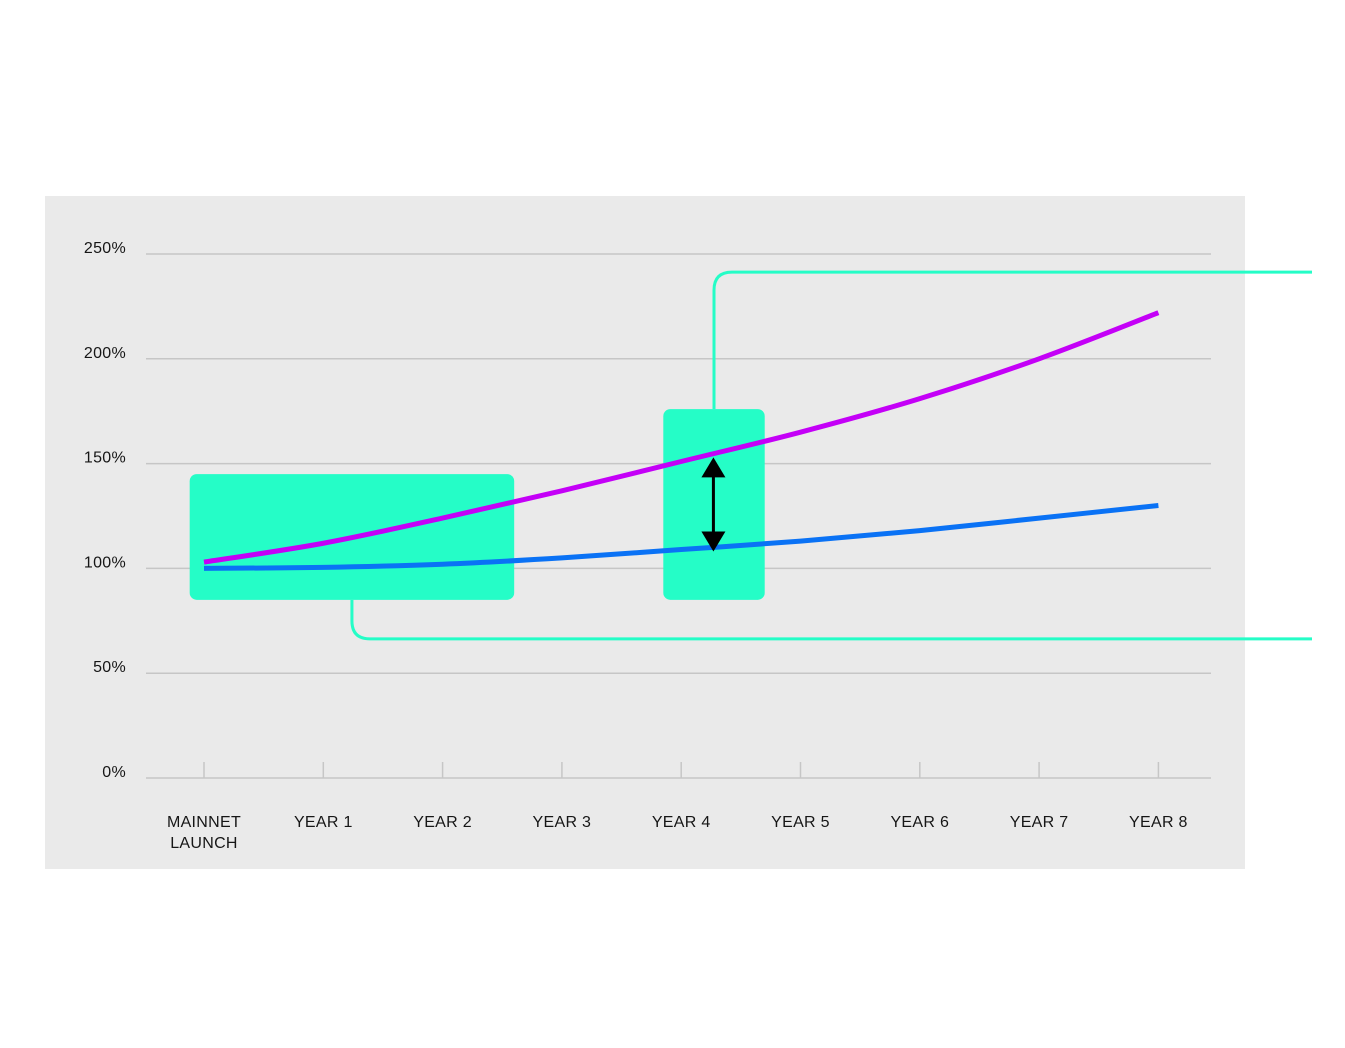 The image size is (1345, 1048). I want to click on x-tick-label-line: YEAR 4, so click(681, 822).